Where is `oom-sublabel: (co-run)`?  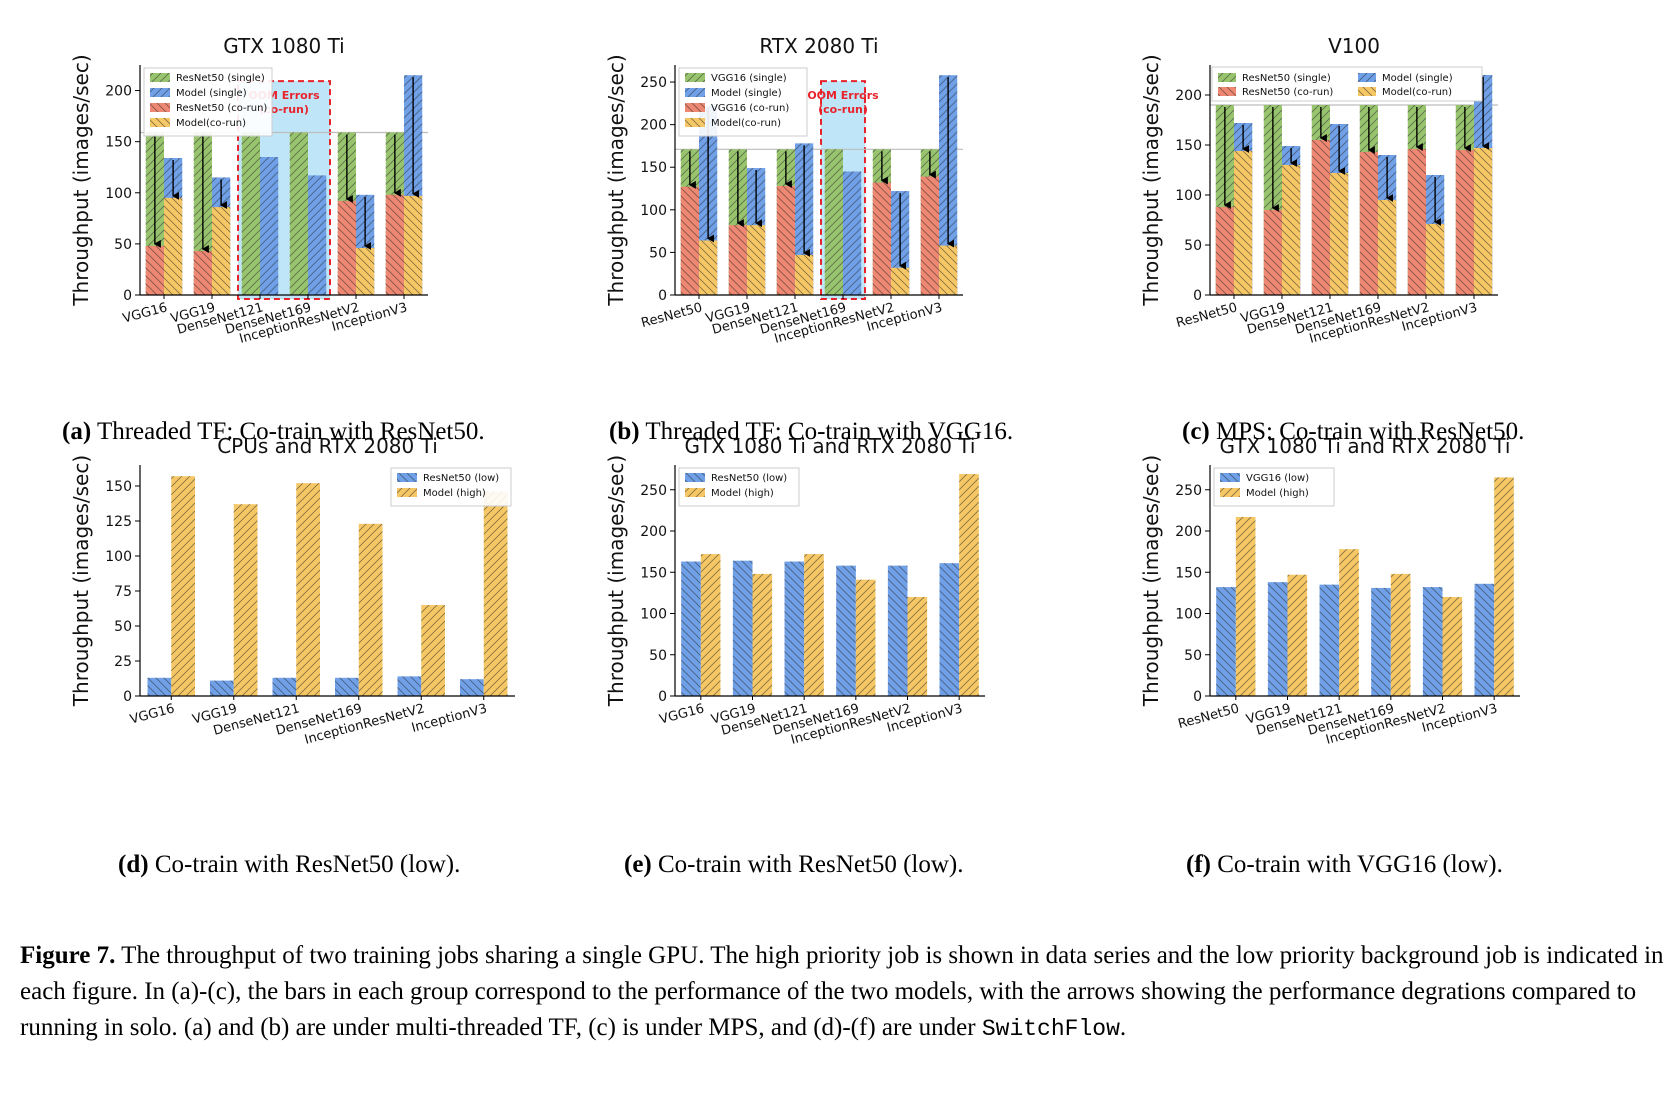
oom-sublabel: (co-run) is located at coordinates (843, 109).